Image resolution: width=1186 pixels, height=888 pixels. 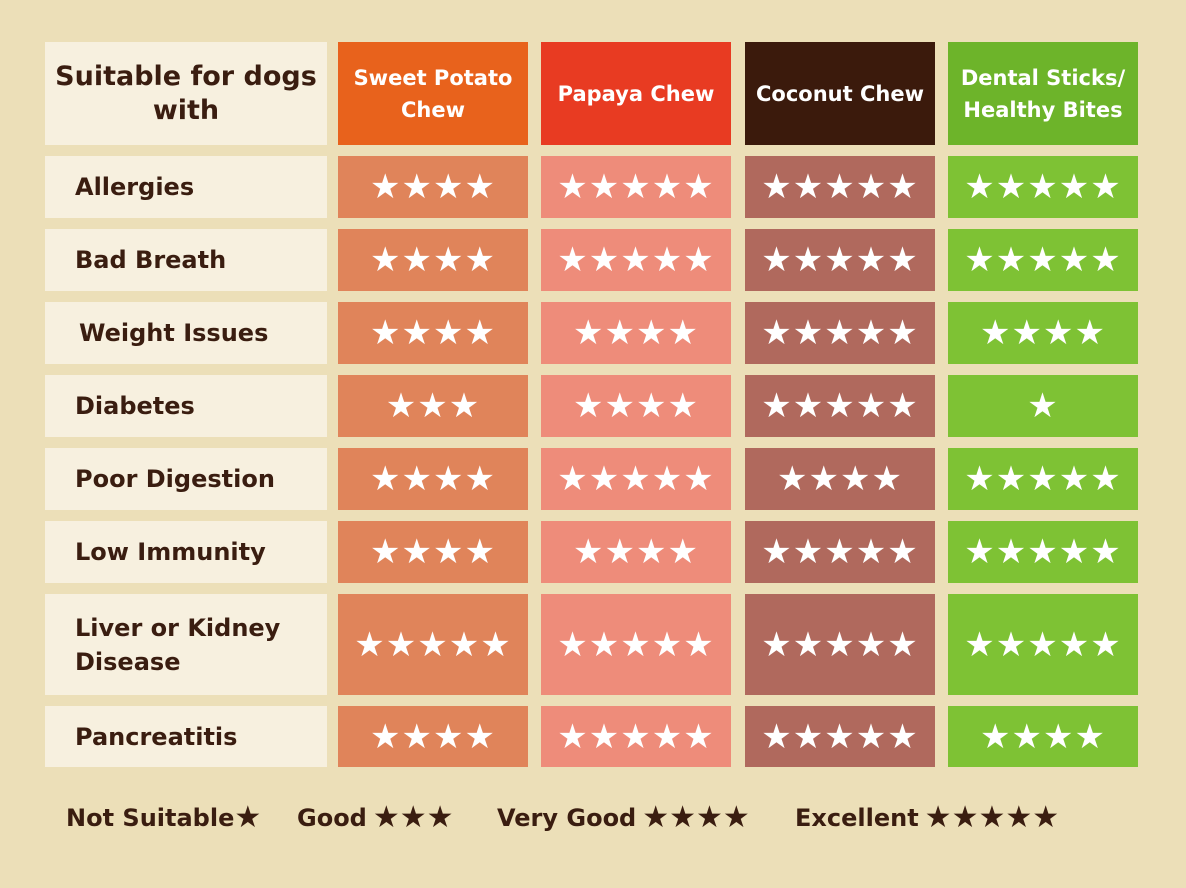 What do you see at coordinates (857, 817) in the screenshot?
I see `legend-label: Excellent` at bounding box center [857, 817].